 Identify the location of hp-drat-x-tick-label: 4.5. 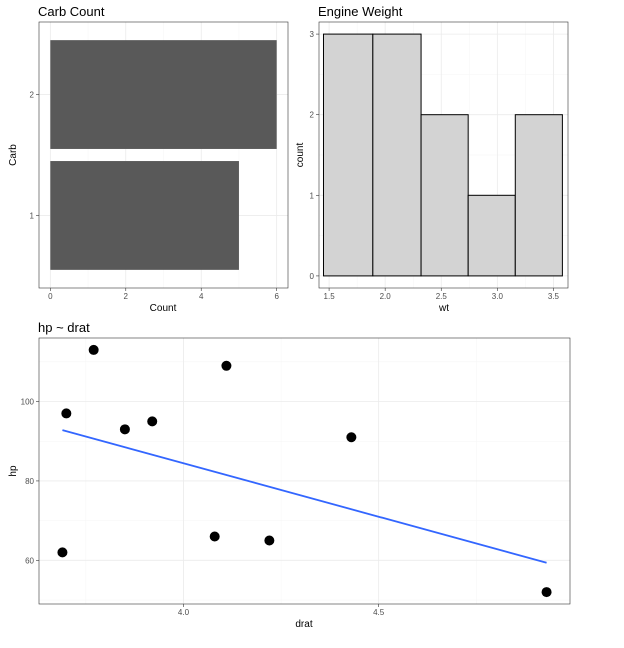
(379, 612).